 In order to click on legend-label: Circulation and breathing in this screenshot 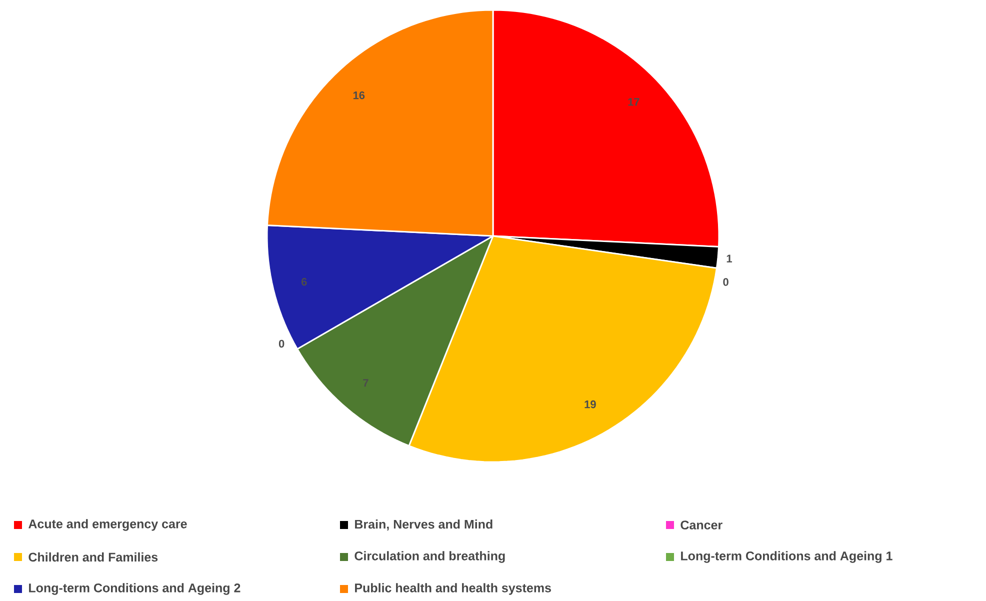, I will do `click(429, 557)`.